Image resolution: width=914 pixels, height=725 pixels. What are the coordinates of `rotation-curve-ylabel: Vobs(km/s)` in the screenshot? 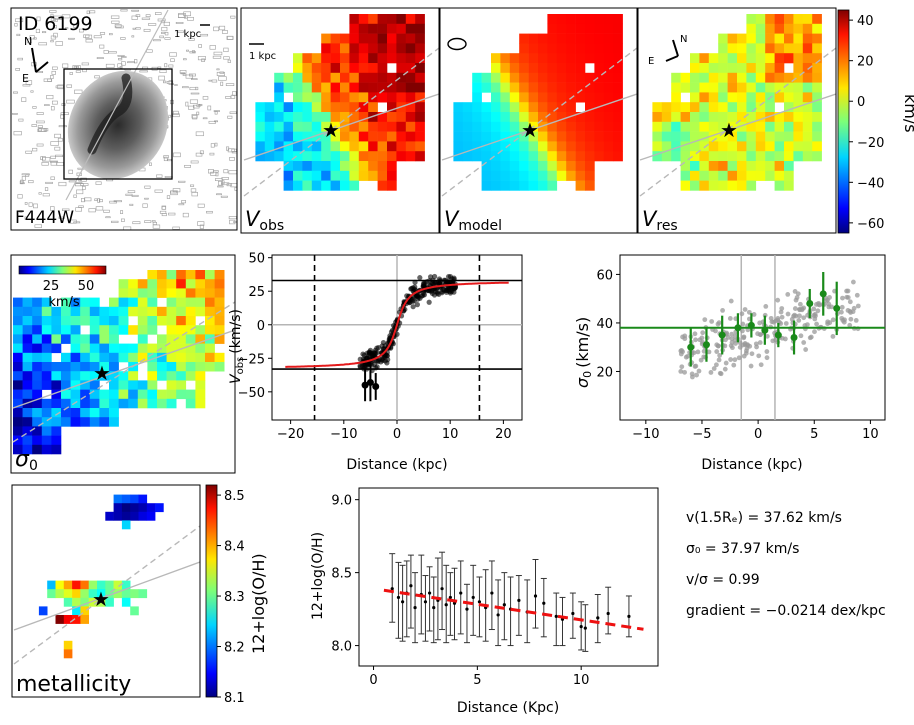 It's located at (237, 346).